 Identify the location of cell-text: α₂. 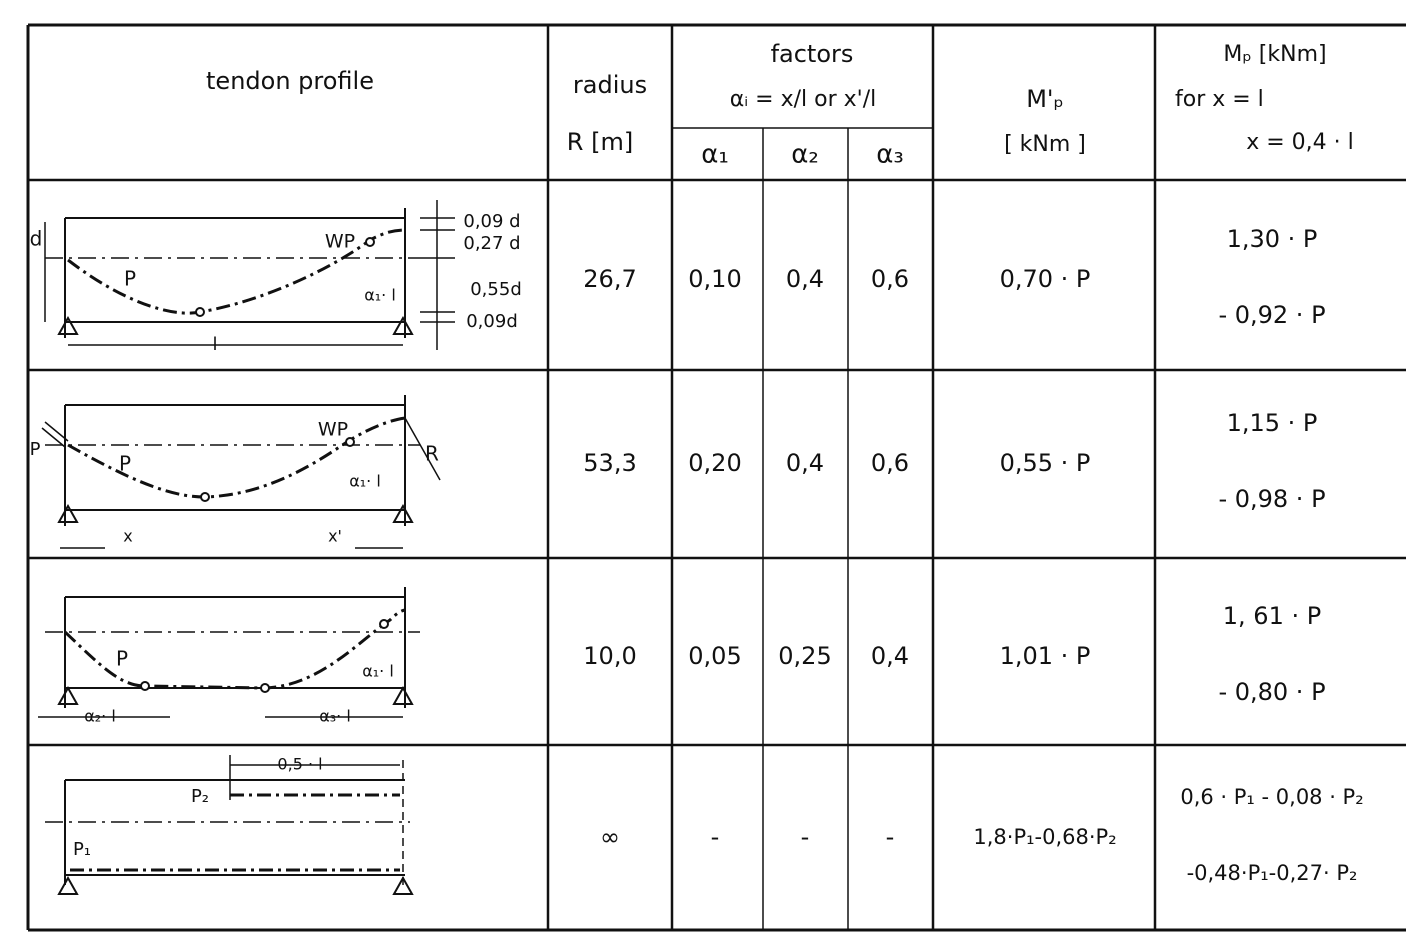
(805, 155).